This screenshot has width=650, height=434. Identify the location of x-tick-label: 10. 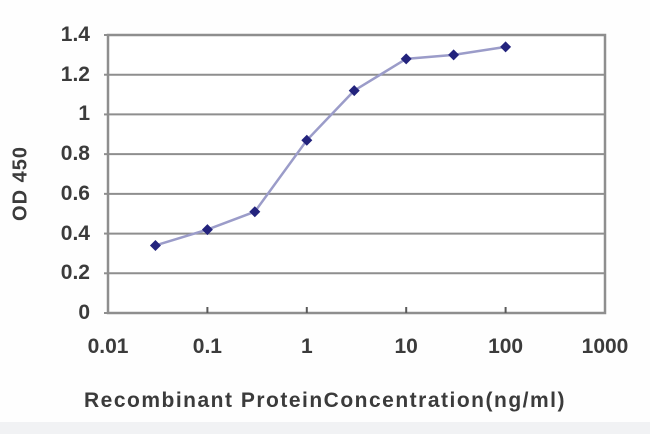
(406, 346).